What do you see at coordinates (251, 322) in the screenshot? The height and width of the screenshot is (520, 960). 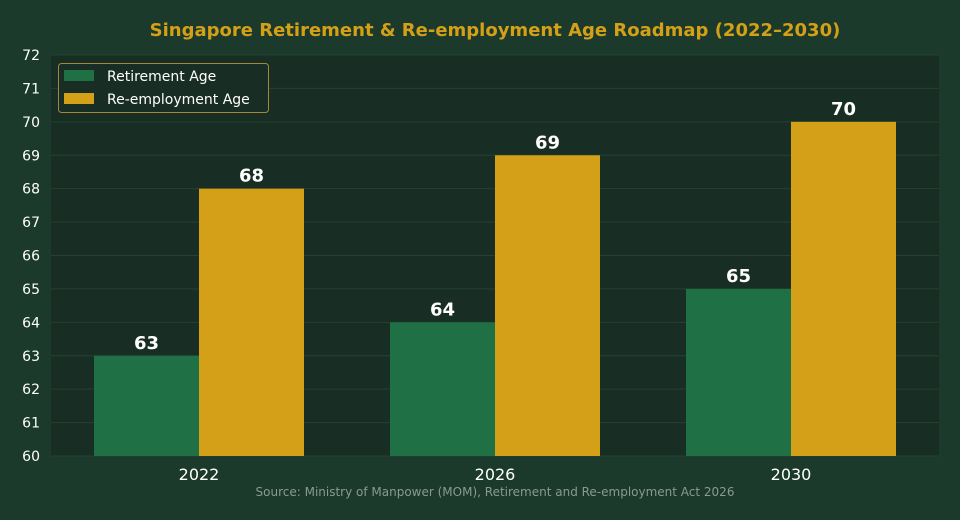 I see `bar-re-employment-age-2022` at bounding box center [251, 322].